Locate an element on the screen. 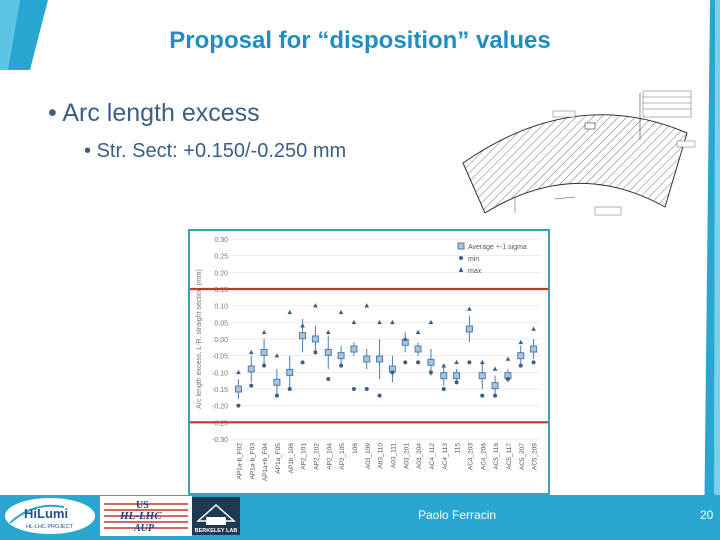 The image size is (720, 540). x-tick-label: A03_201 is located at coordinates (406, 456).